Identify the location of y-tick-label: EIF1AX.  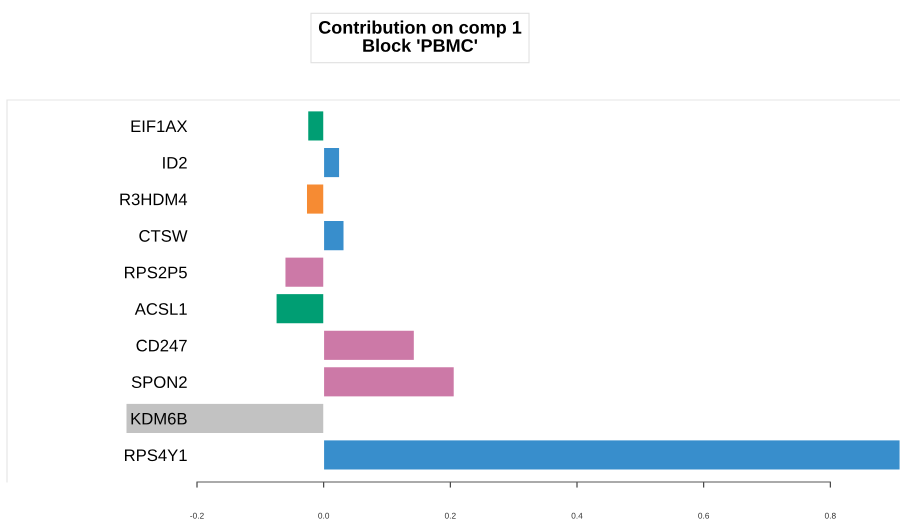
(159, 126).